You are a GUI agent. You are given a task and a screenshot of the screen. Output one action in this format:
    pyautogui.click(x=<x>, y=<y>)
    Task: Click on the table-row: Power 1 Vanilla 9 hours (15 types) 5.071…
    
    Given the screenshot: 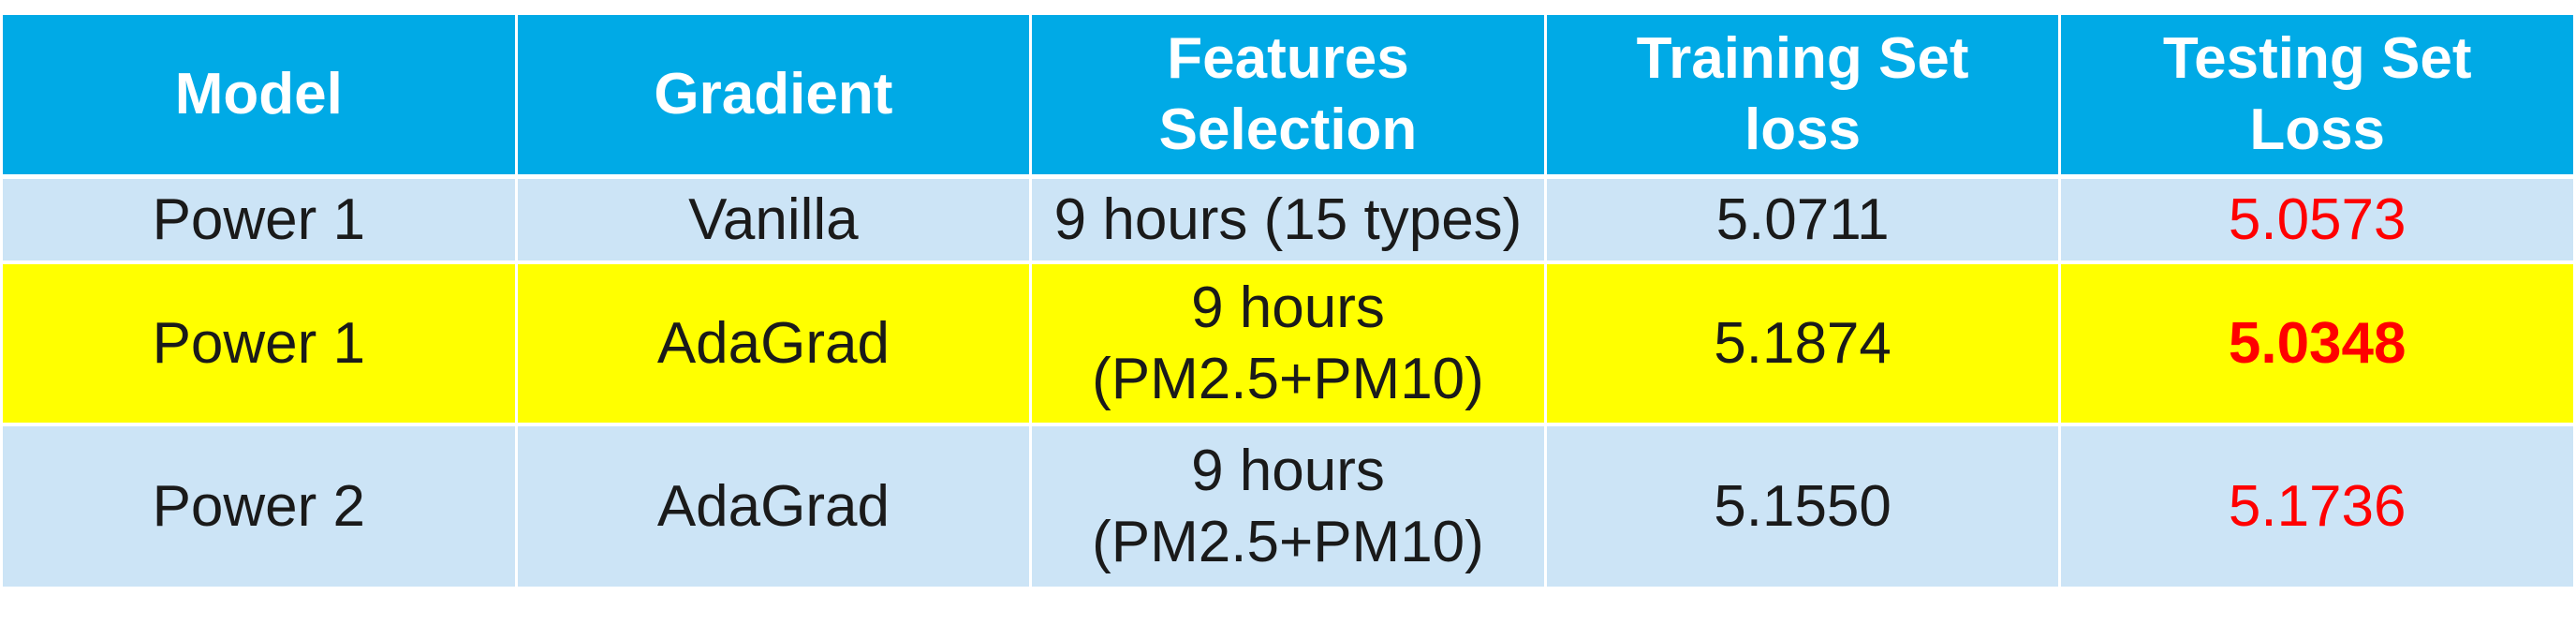 What is the action you would take?
    pyautogui.click(x=1288, y=220)
    